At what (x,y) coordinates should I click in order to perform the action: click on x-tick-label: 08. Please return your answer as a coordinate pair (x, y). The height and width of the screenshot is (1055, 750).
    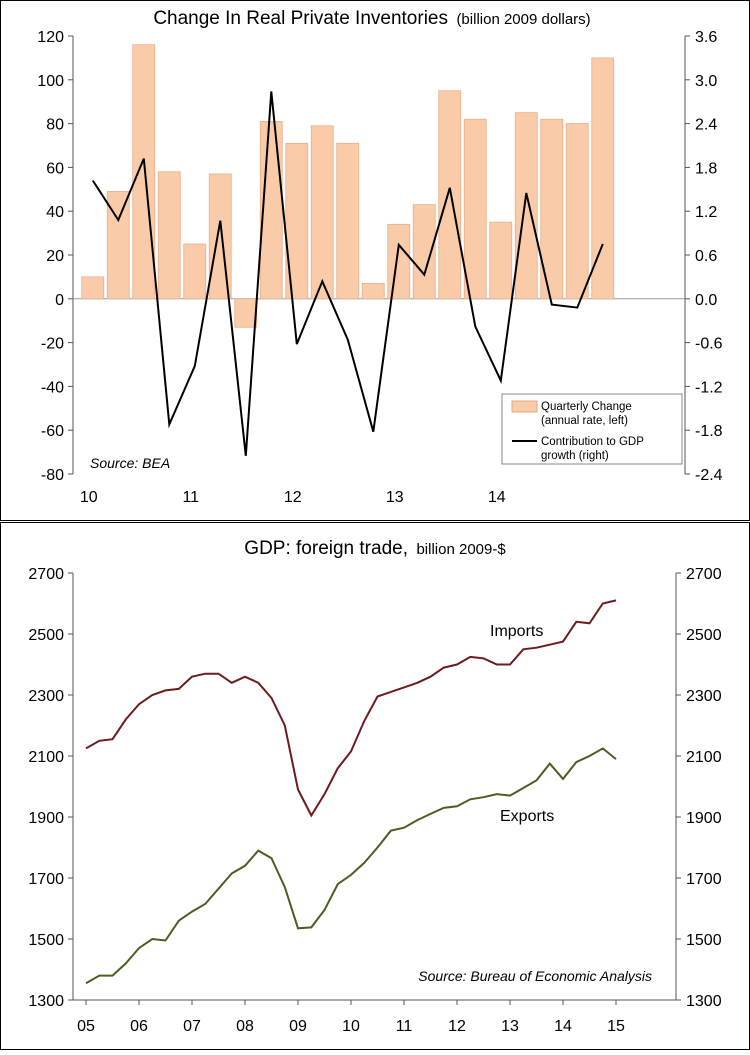
    Looking at the image, I should click on (245, 1026).